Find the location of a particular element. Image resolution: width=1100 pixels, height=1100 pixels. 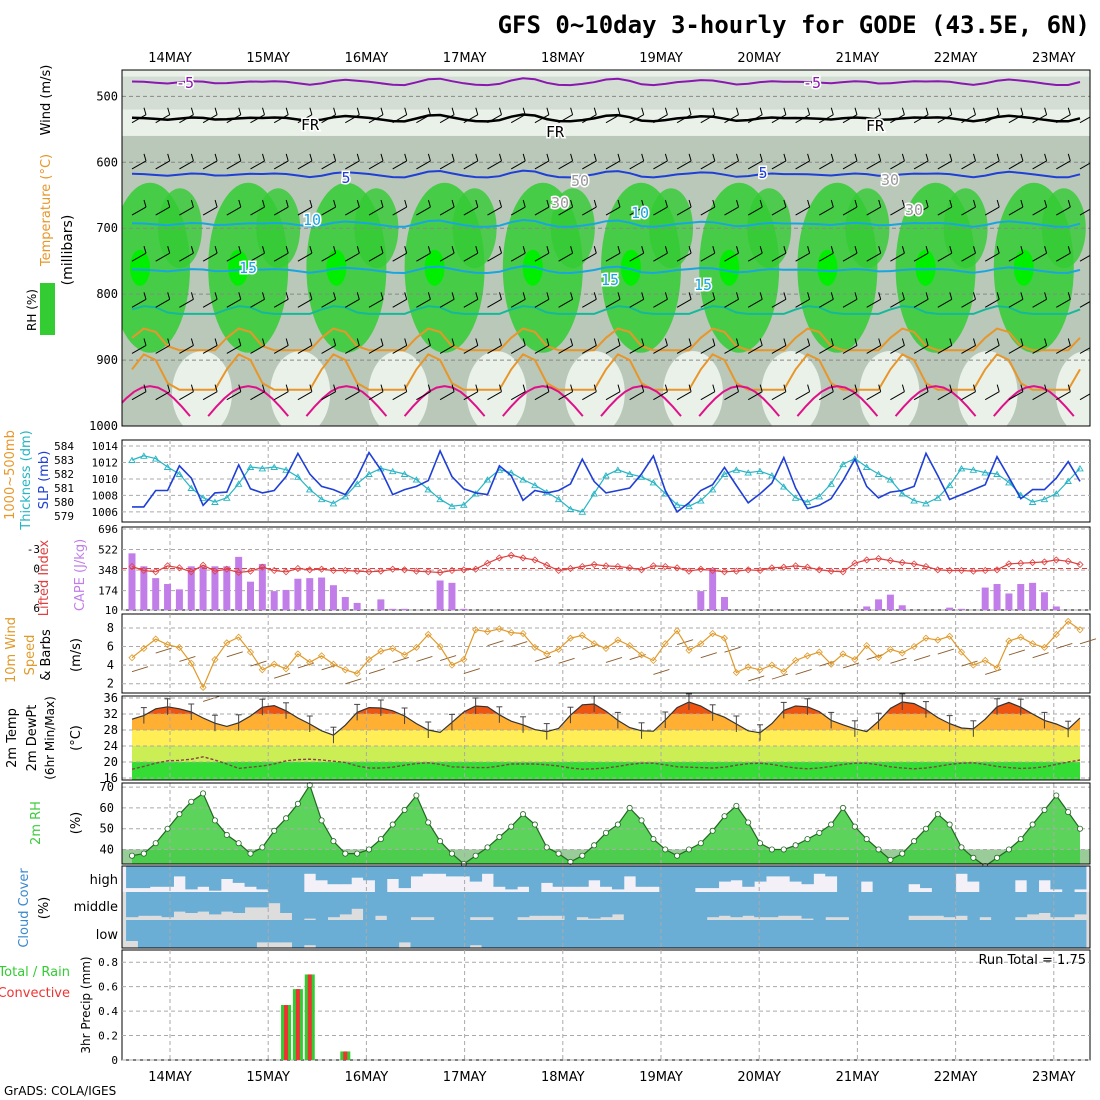

dewpt-title-1215: 2m DewPt is located at coordinates (32, 738).